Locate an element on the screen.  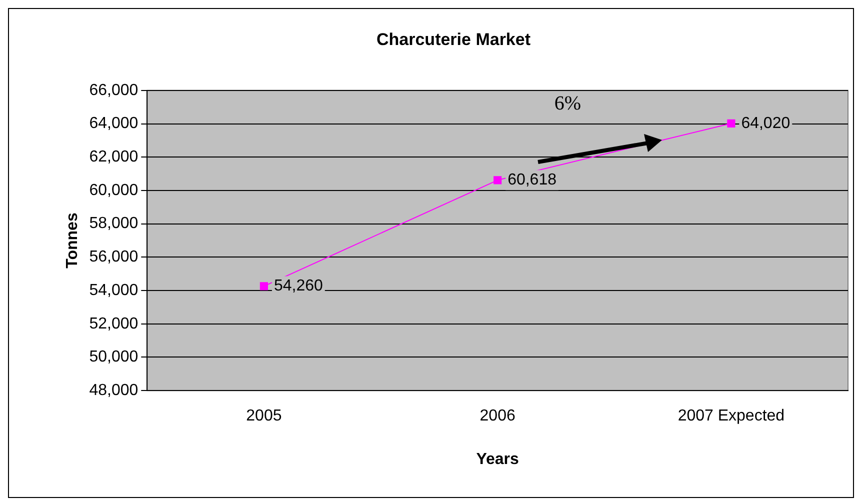
y-tick-label: 62,000 is located at coordinates (113, 157).